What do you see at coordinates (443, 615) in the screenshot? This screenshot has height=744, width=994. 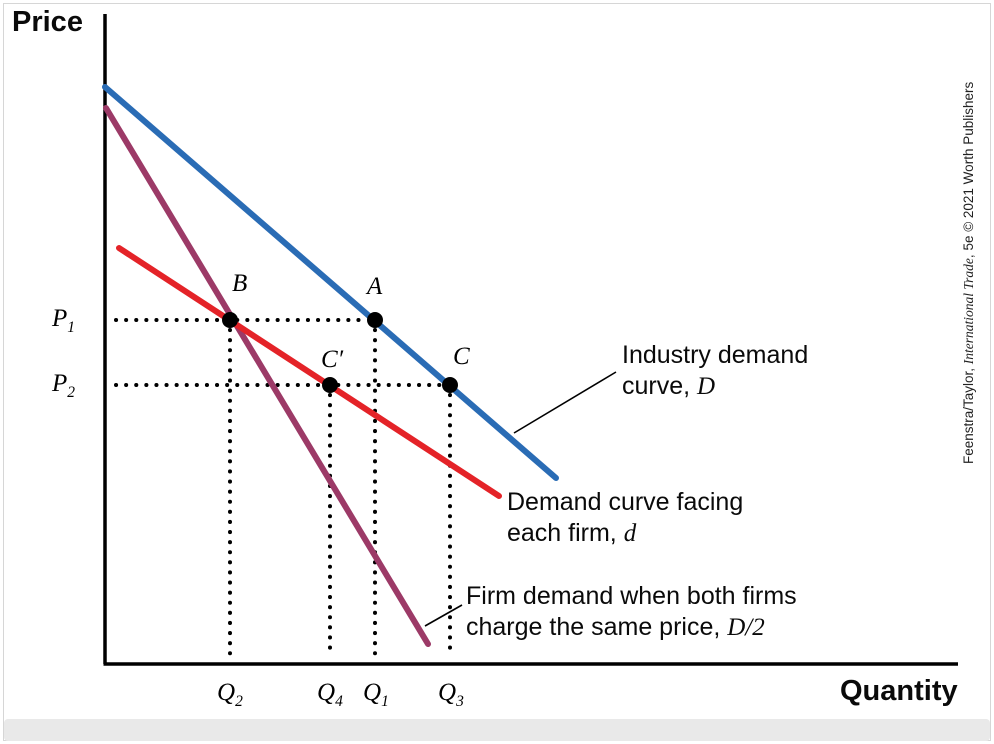 I see `half-leader-line` at bounding box center [443, 615].